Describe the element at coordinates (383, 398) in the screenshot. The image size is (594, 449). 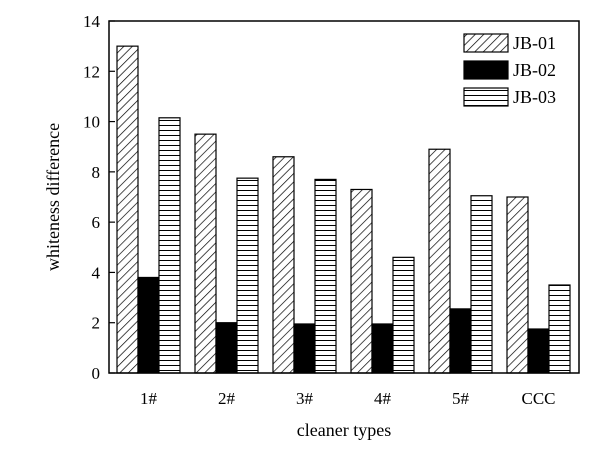
I see `x-tick-label: 4#` at that location.